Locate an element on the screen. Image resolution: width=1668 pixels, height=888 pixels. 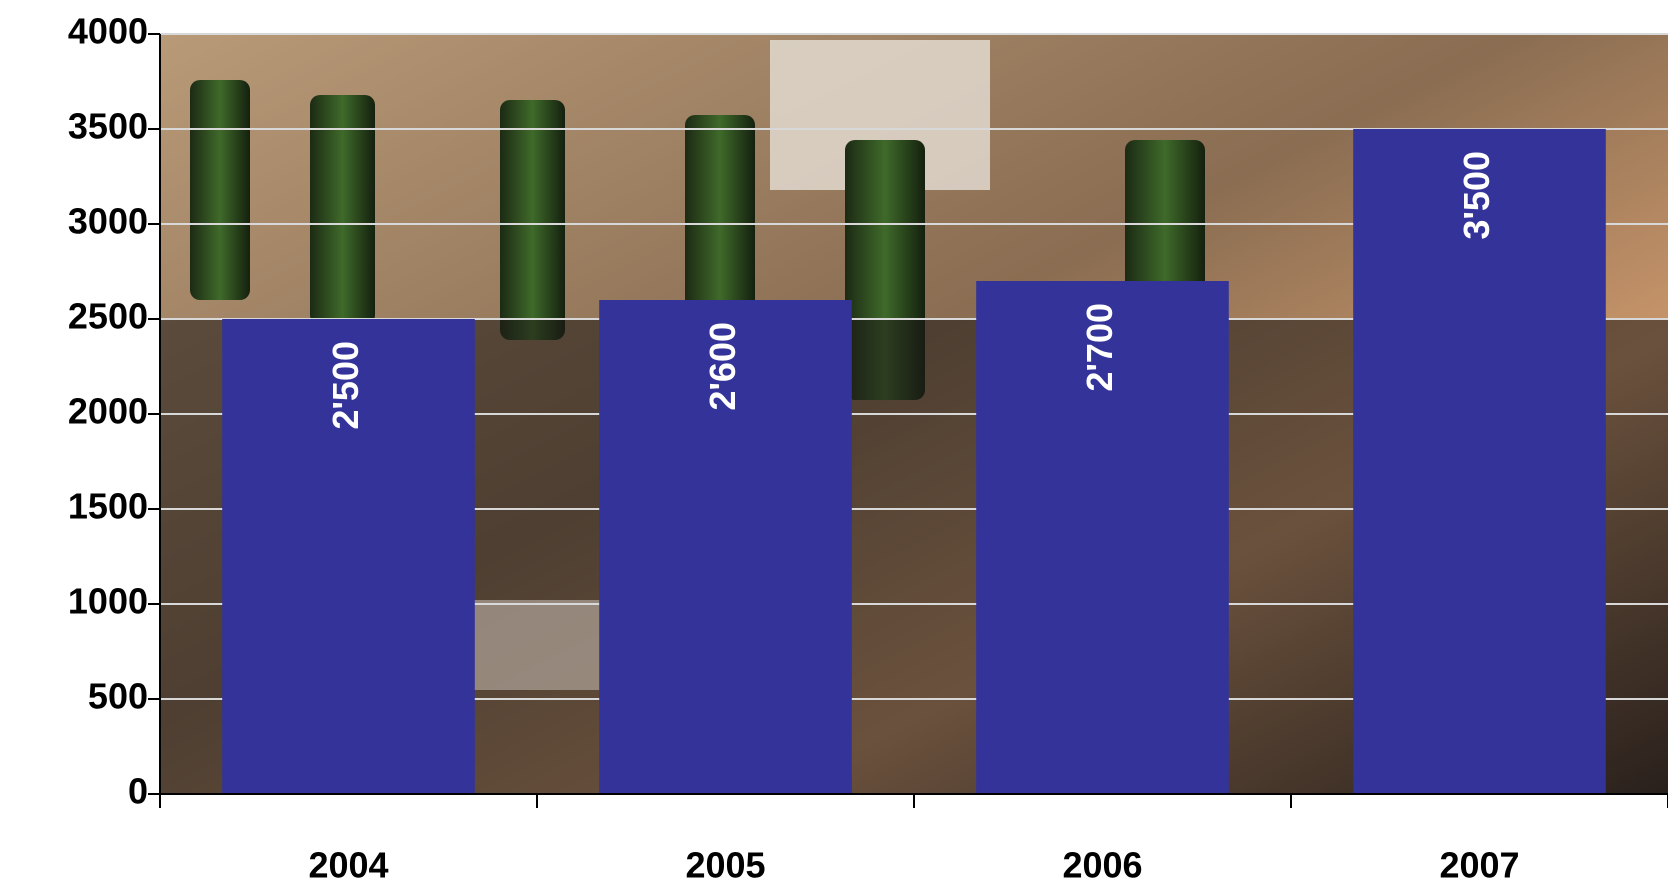
x-tick-label: 2007 is located at coordinates (1479, 865).